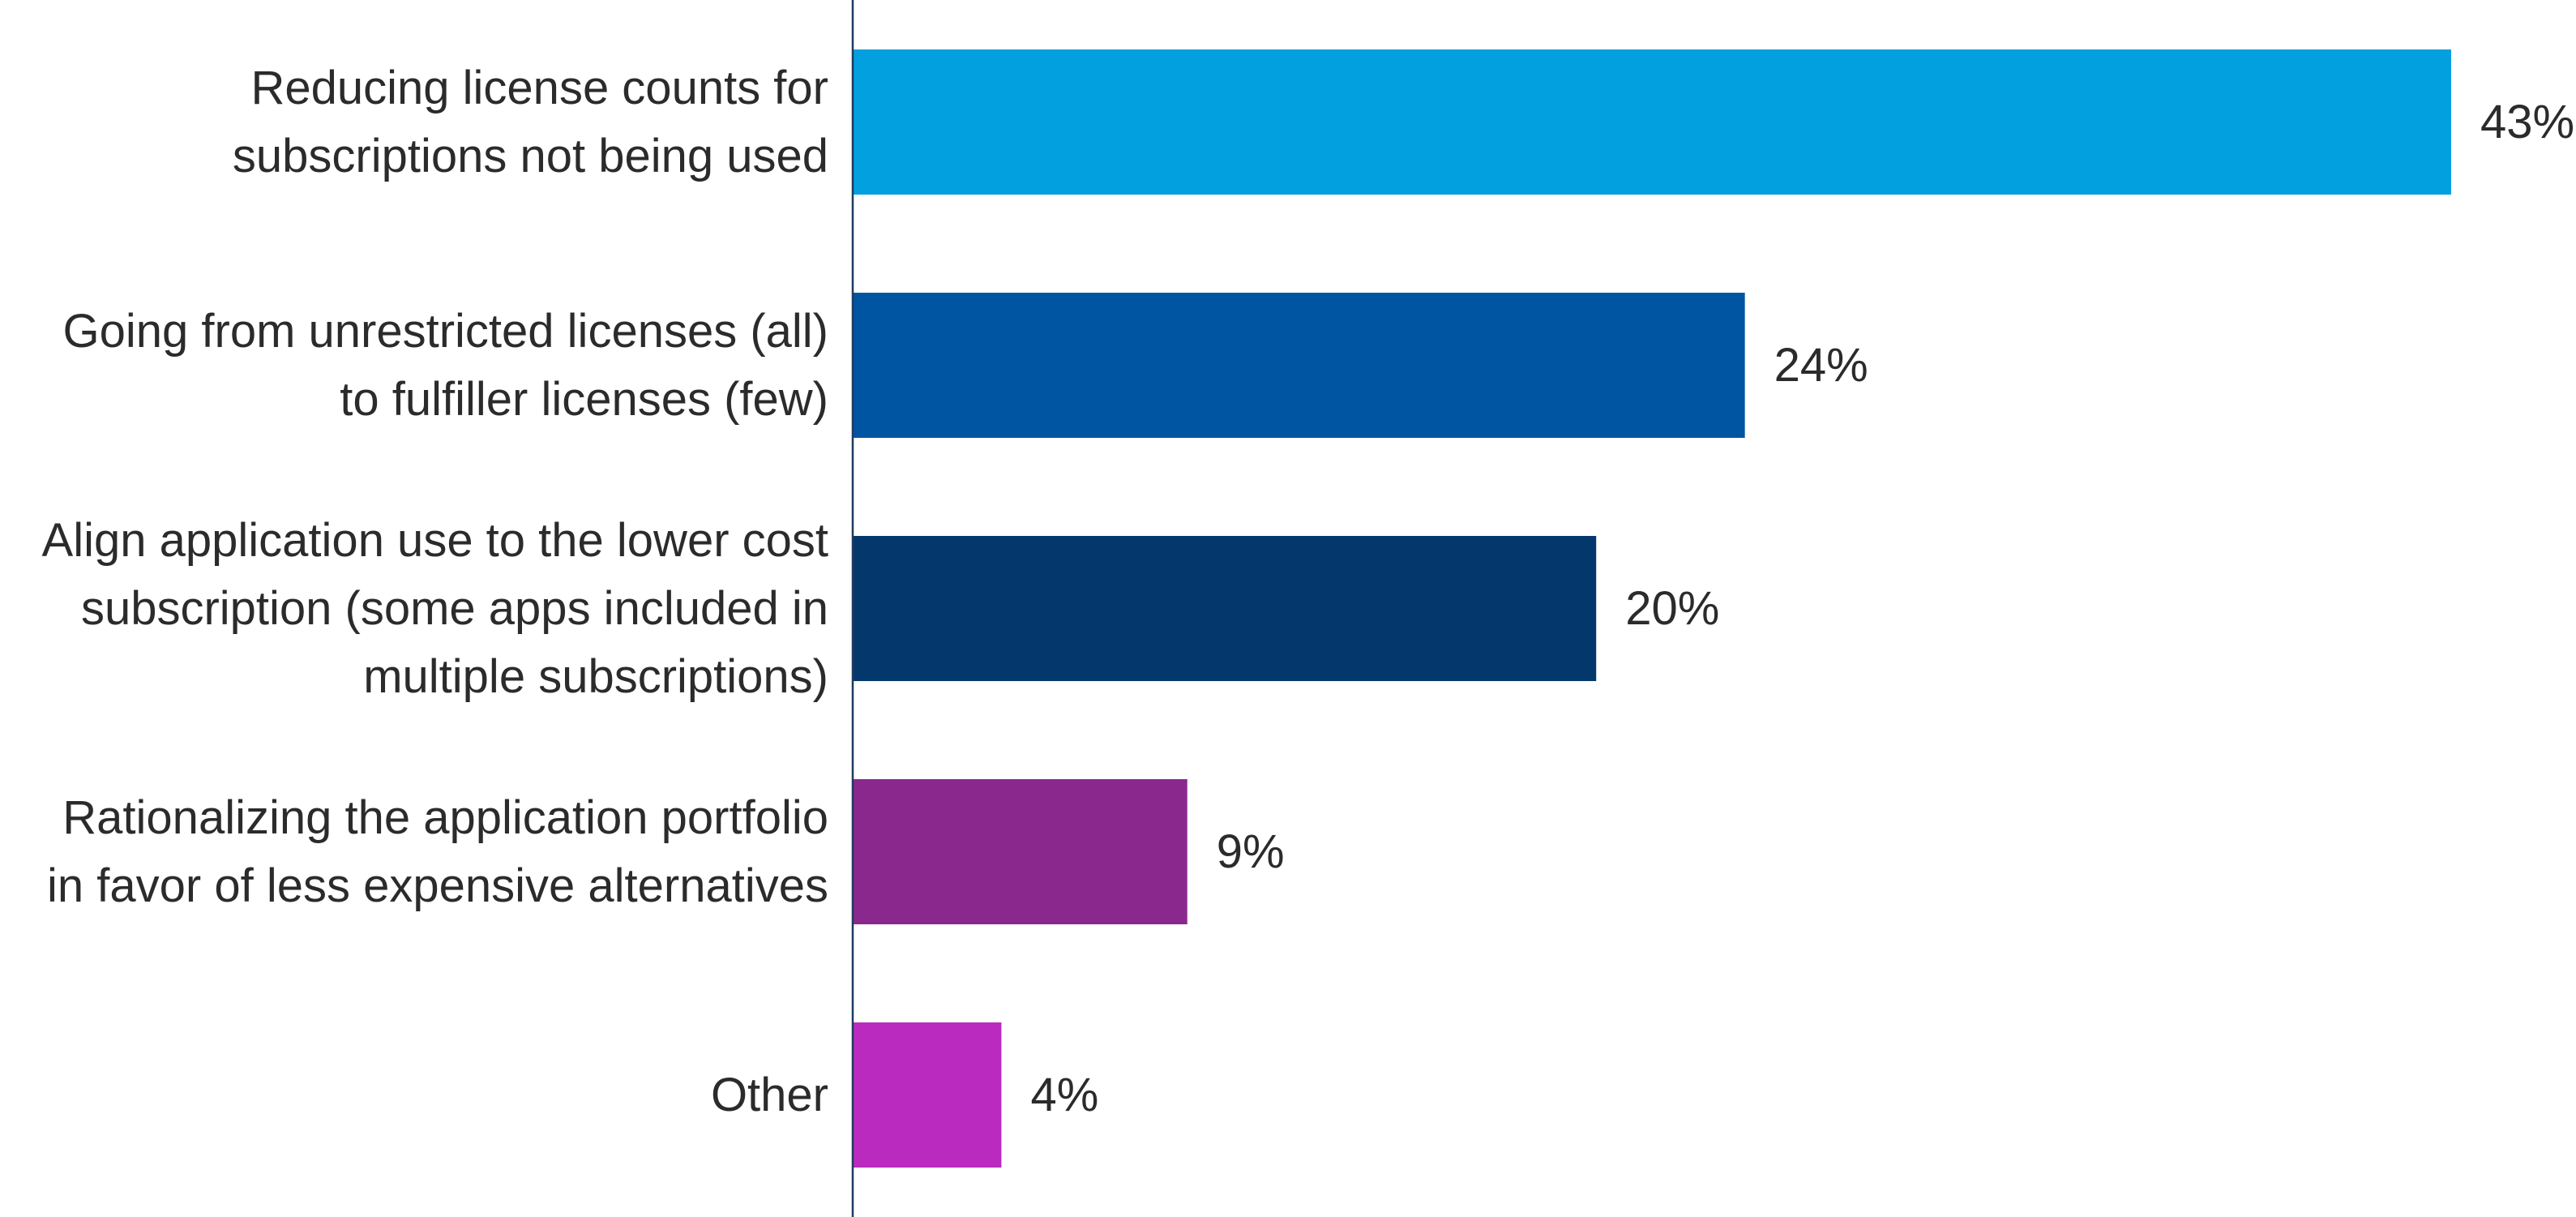 The height and width of the screenshot is (1217, 2576). I want to click on category-label-4-line-0: Other, so click(769, 1095).